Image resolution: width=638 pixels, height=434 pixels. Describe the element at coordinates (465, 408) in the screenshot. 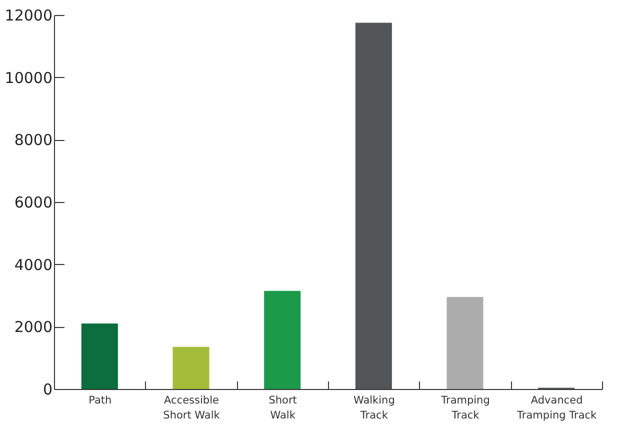

I see `x-tick-label: Tramping Track` at that location.